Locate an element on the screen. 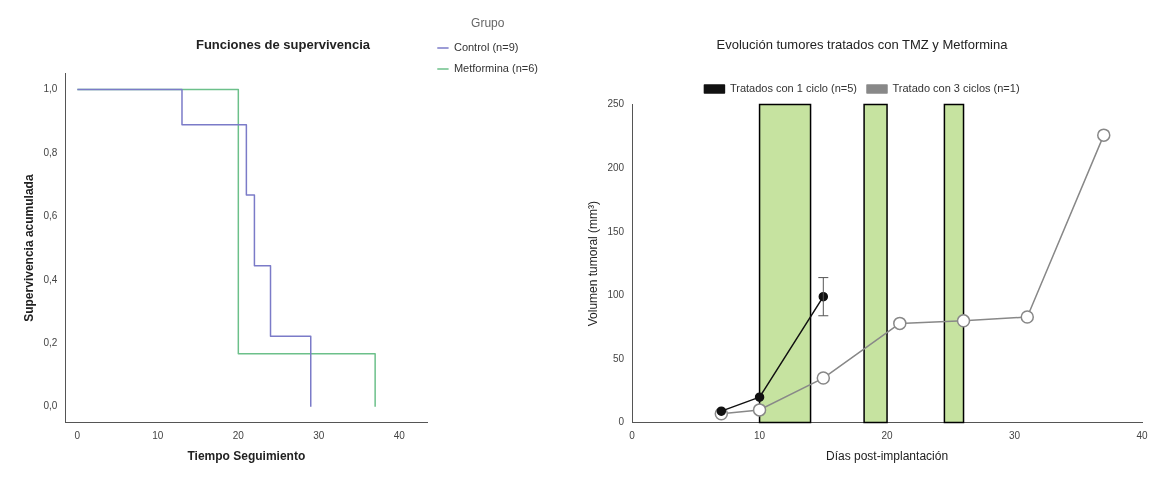  y-tick-label: 250 is located at coordinates (616, 104).